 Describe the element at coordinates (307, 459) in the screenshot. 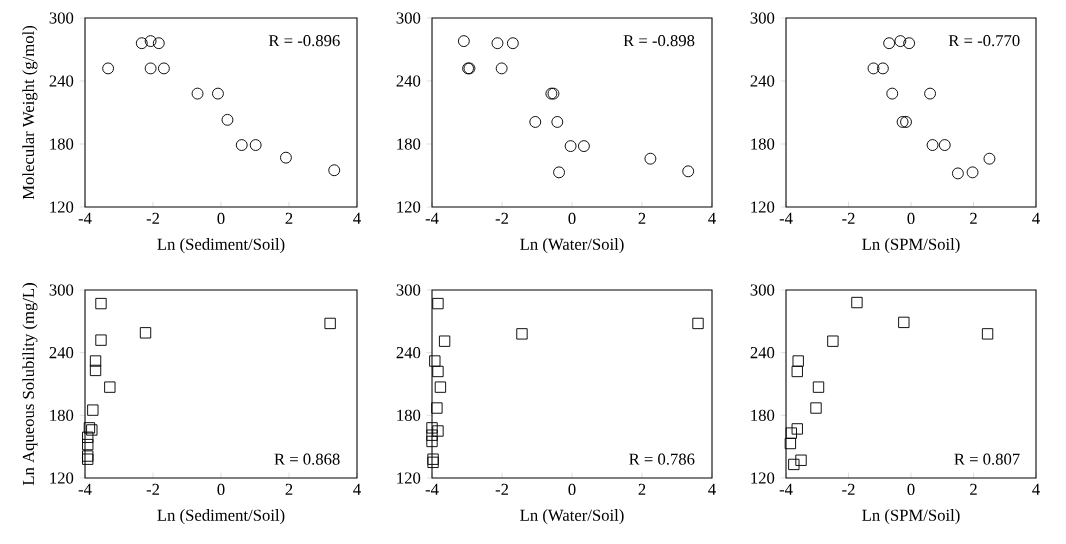

I see `annotation: R = 0.868` at that location.